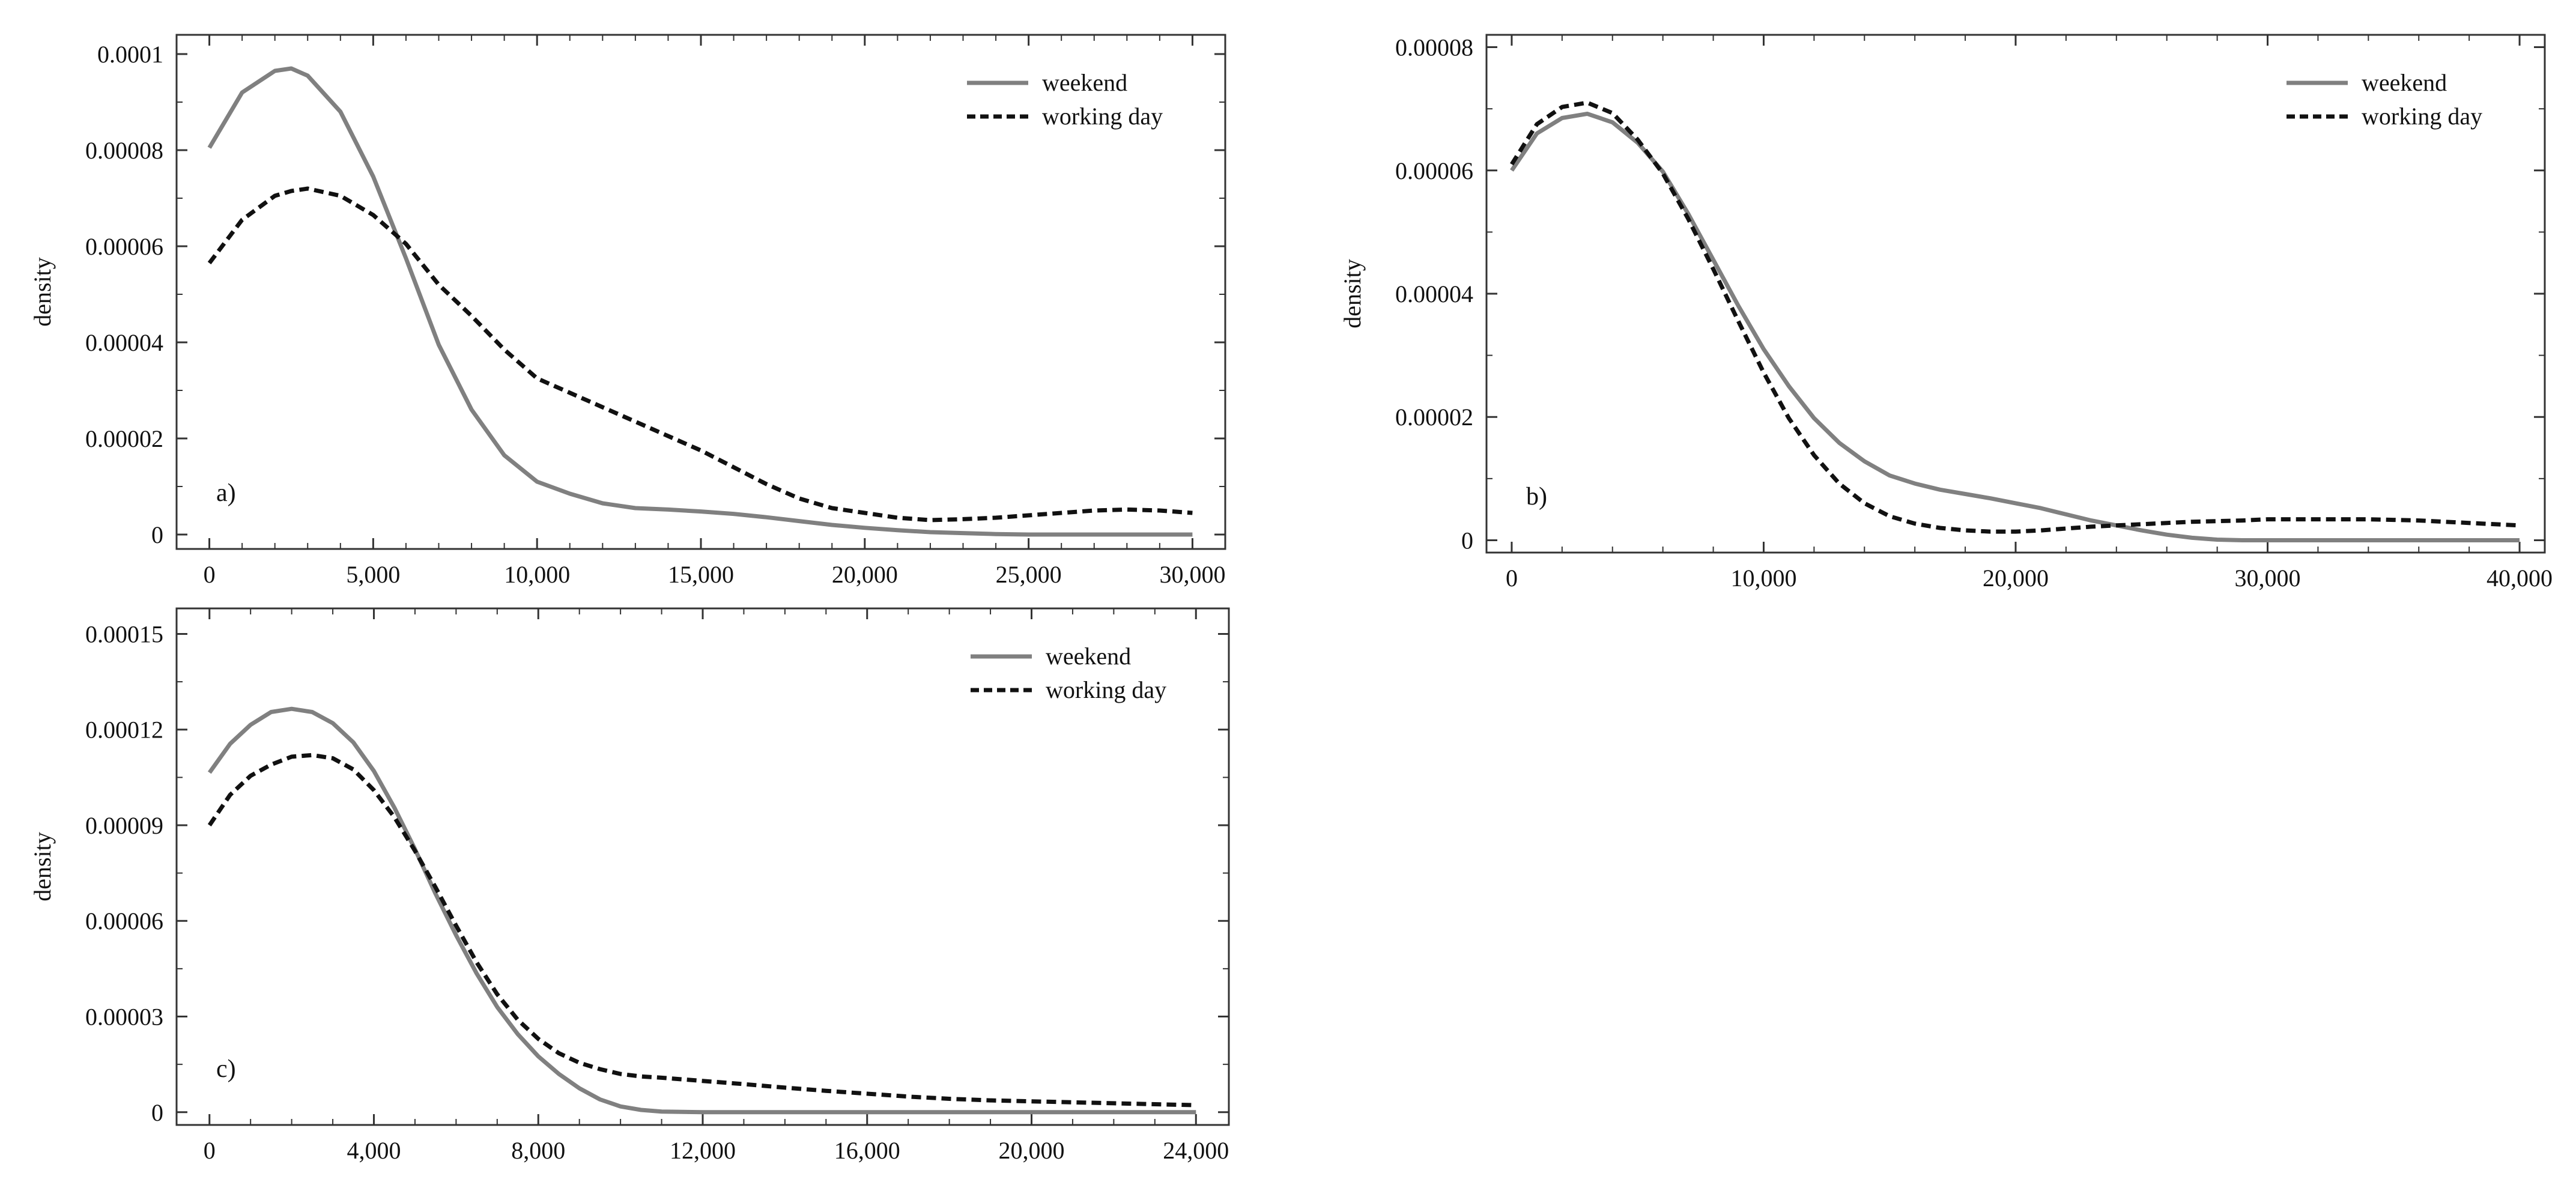 This screenshot has height=1185, width=2576. Describe the element at coordinates (701, 910) in the screenshot. I see `series-line-weekend` at that location.